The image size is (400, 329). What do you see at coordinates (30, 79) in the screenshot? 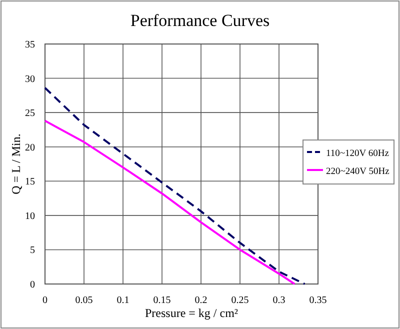
I see `y-tick-label: 30` at bounding box center [30, 79].